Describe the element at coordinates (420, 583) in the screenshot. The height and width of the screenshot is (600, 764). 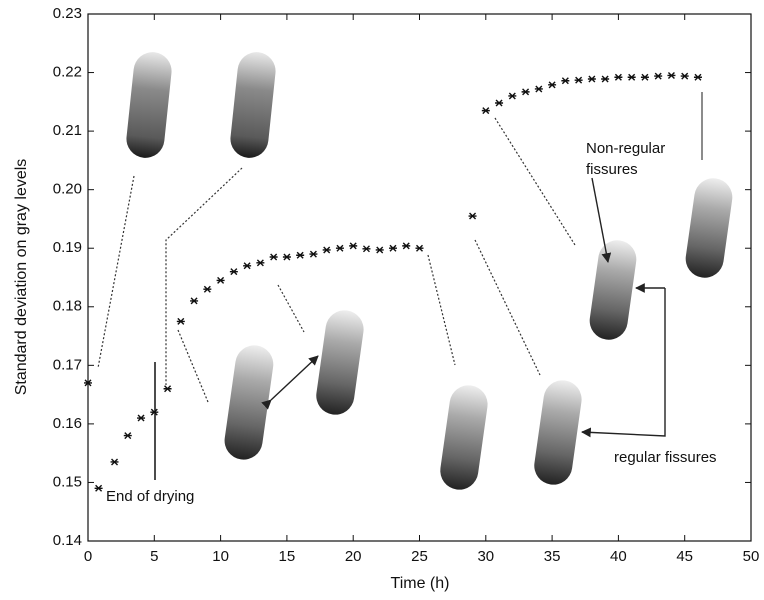
I see `x-axis-label: Time (h)` at that location.